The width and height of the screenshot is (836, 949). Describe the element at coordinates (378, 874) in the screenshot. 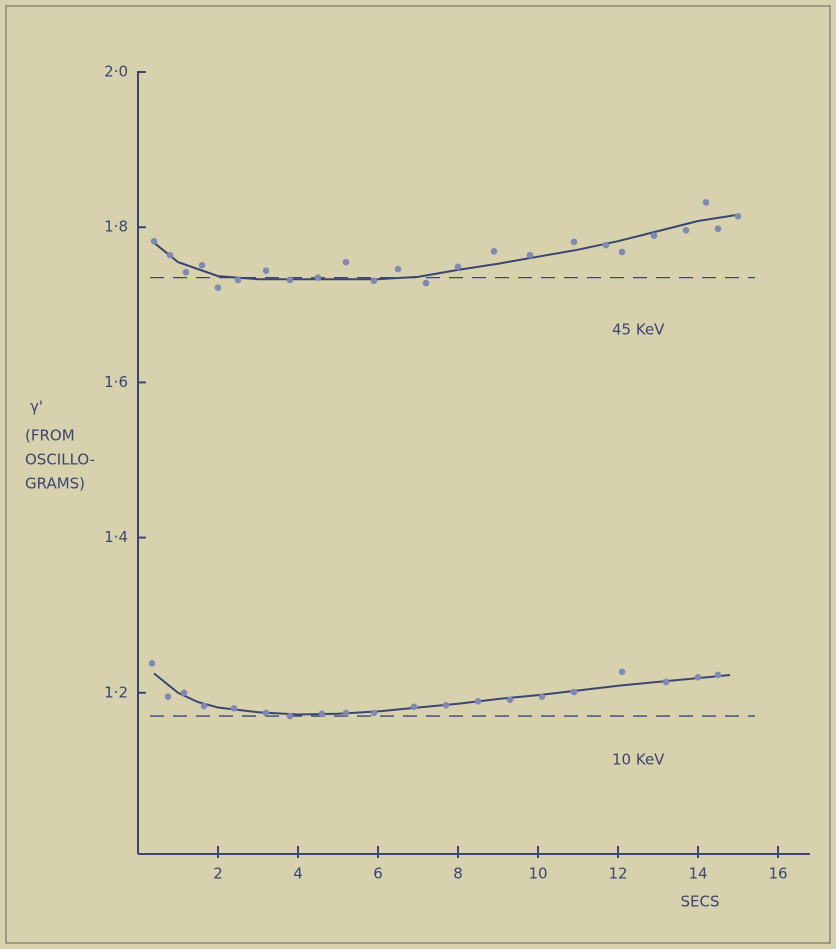

I see `x-tick-label: 6` at that location.